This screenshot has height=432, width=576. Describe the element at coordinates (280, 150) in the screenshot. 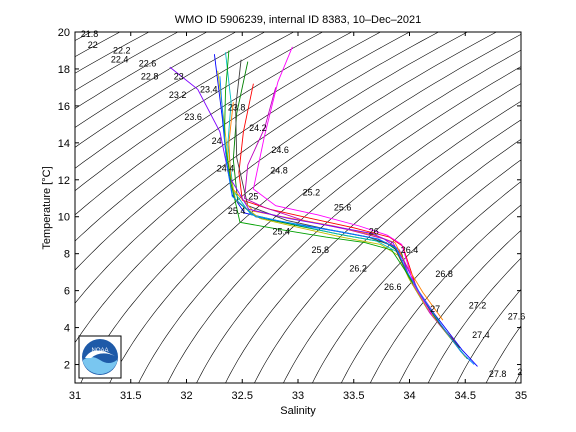

I see `density-contour-label: 24.6` at that location.